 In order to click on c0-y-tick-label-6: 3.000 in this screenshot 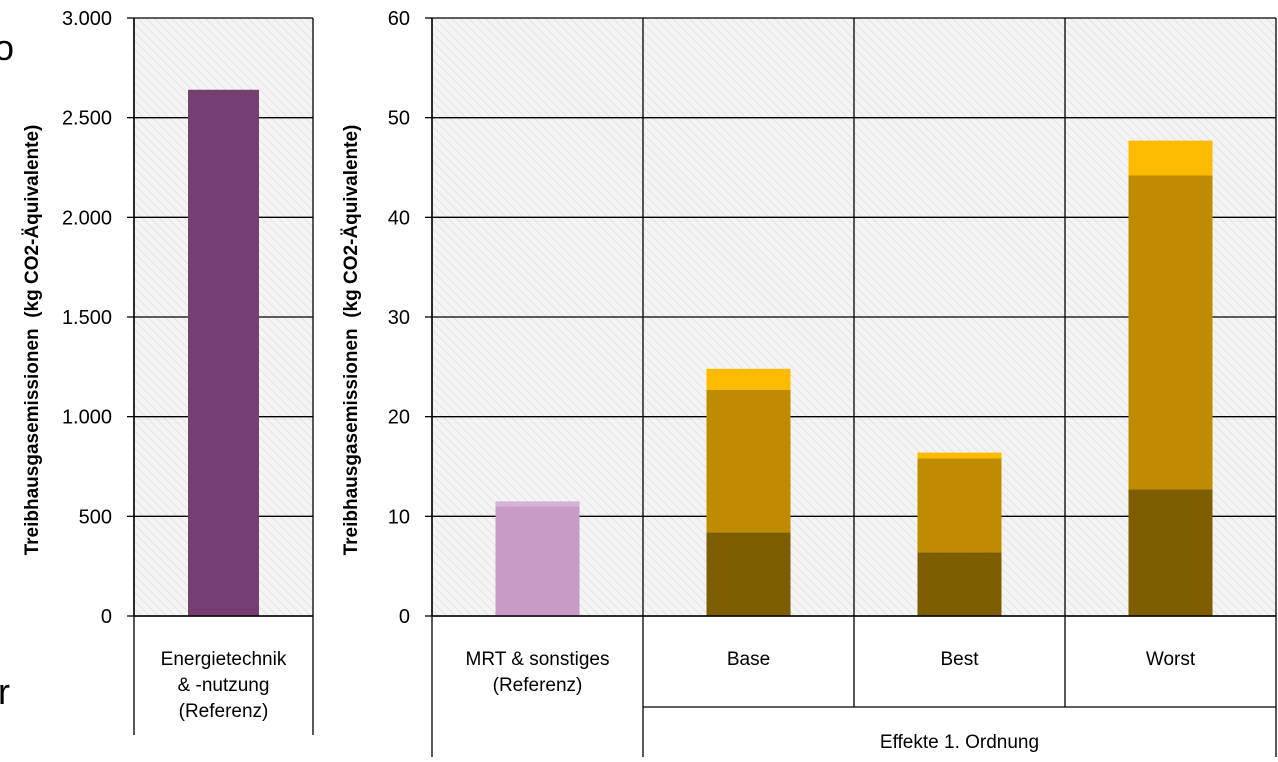, I will do `click(87, 19)`.